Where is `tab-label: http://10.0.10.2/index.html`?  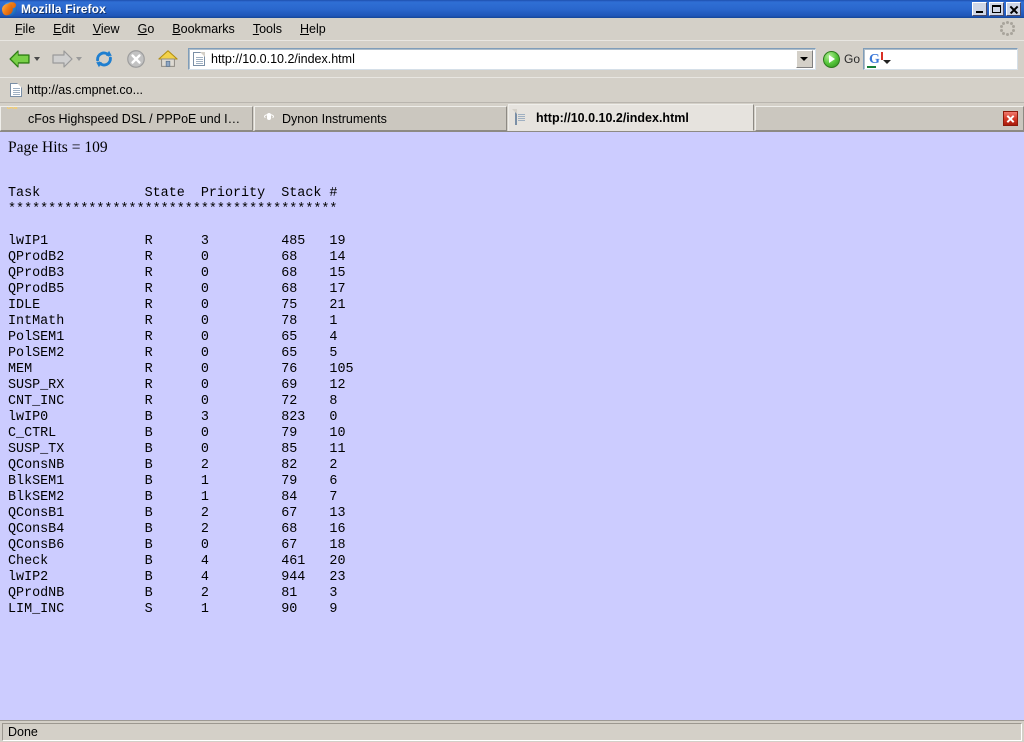
tab-label: http://10.0.10.2/index.html is located at coordinates (612, 117).